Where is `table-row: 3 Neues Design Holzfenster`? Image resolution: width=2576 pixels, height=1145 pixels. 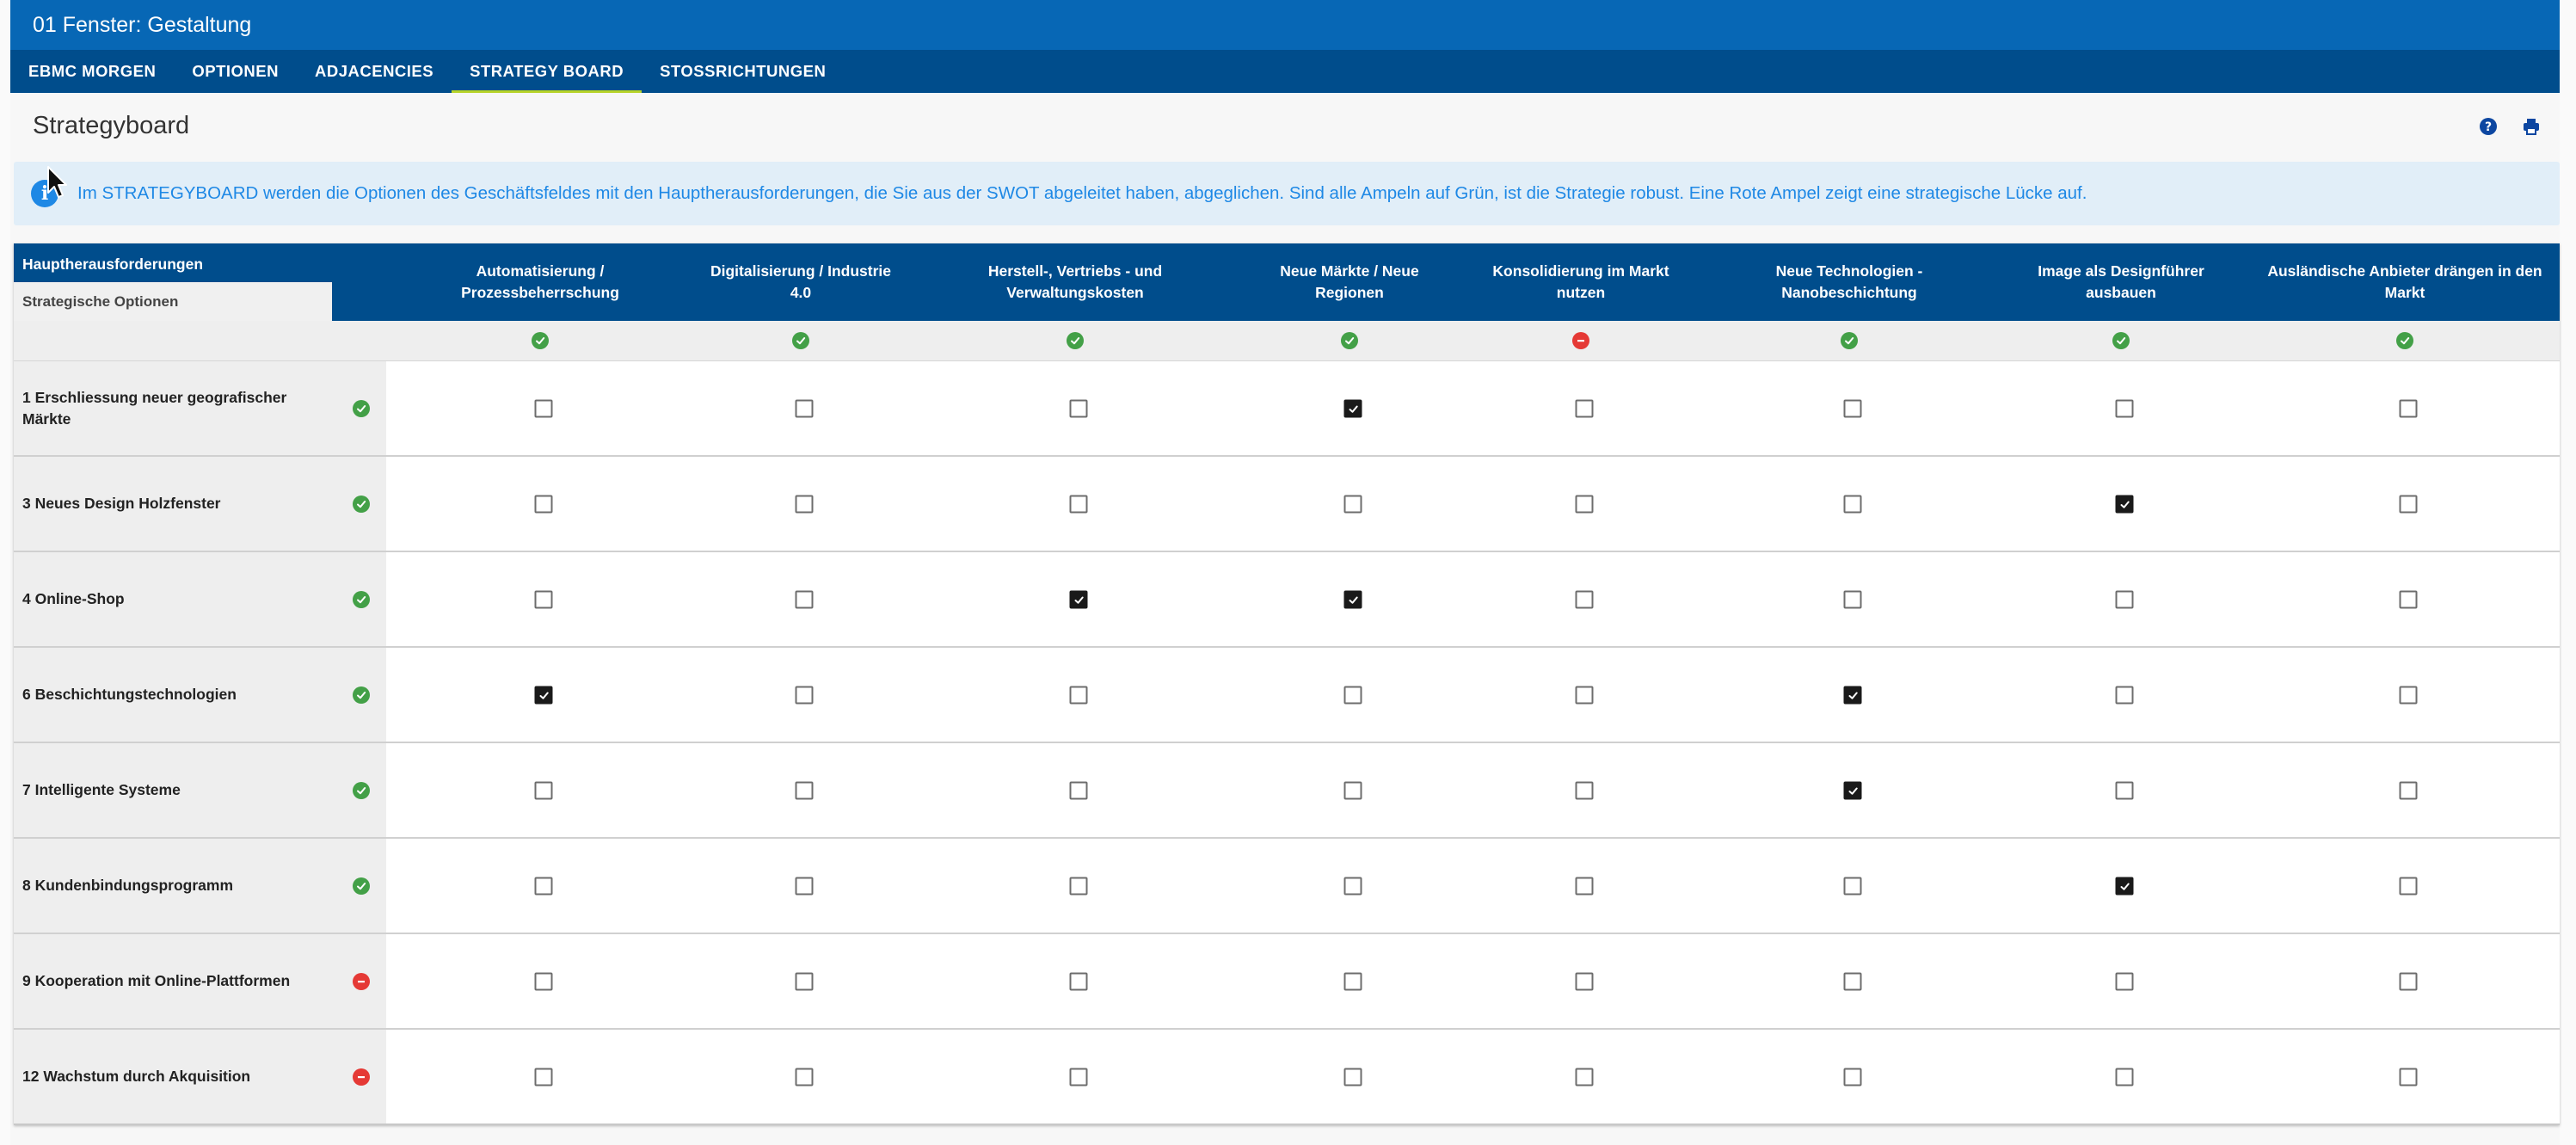
table-row: 3 Neues Design Holzfenster is located at coordinates (1287, 504).